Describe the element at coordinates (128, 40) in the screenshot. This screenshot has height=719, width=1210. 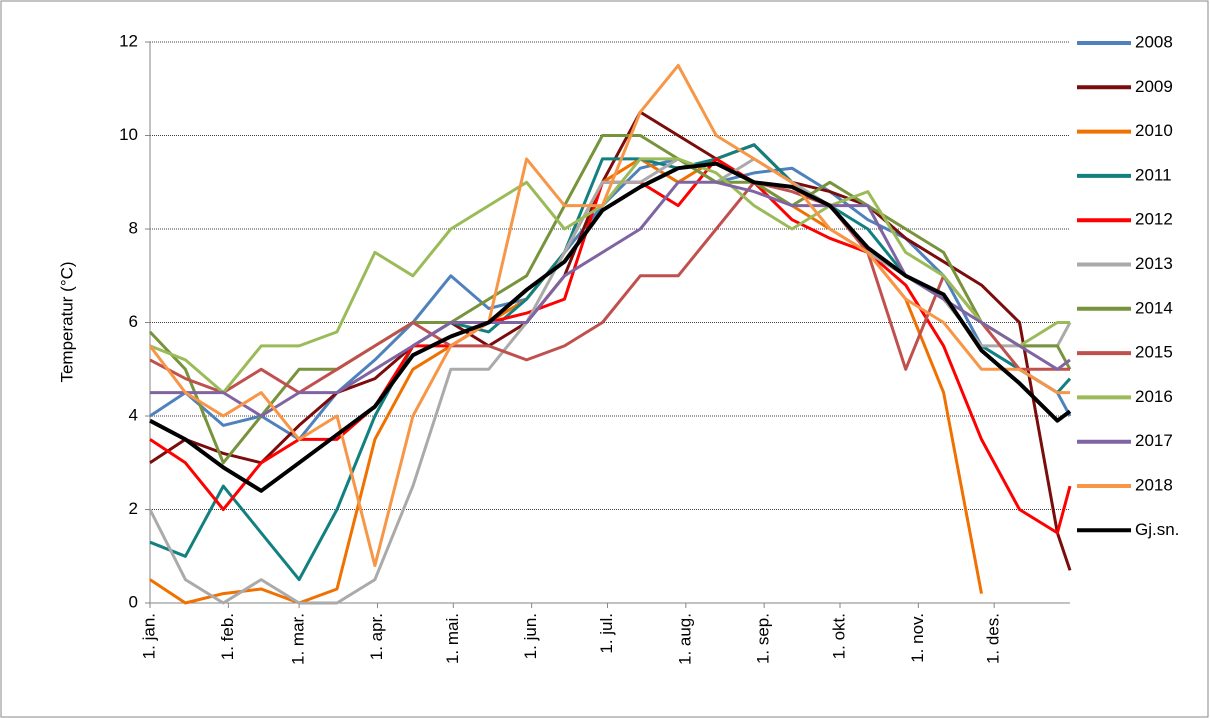
I see `y-tick-label: 12` at that location.